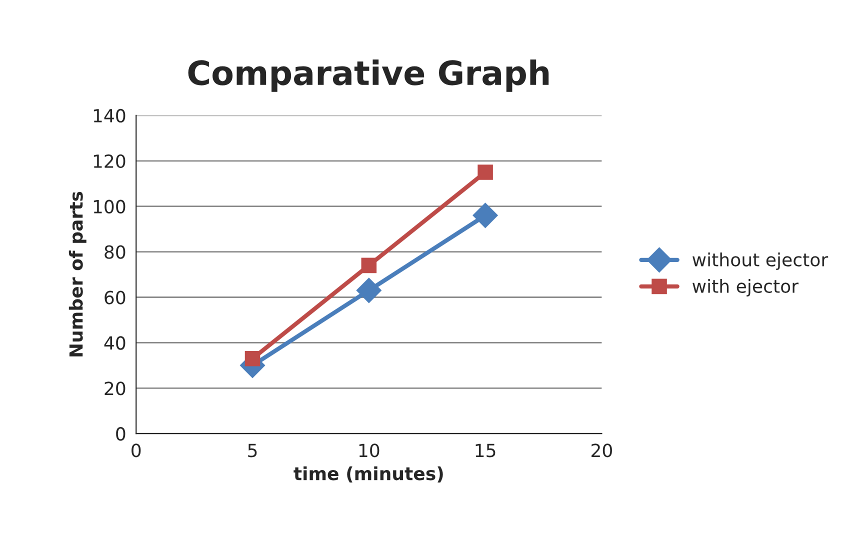 The height and width of the screenshot is (542, 867). What do you see at coordinates (115, 389) in the screenshot?
I see `y-tick-label: 20` at bounding box center [115, 389].